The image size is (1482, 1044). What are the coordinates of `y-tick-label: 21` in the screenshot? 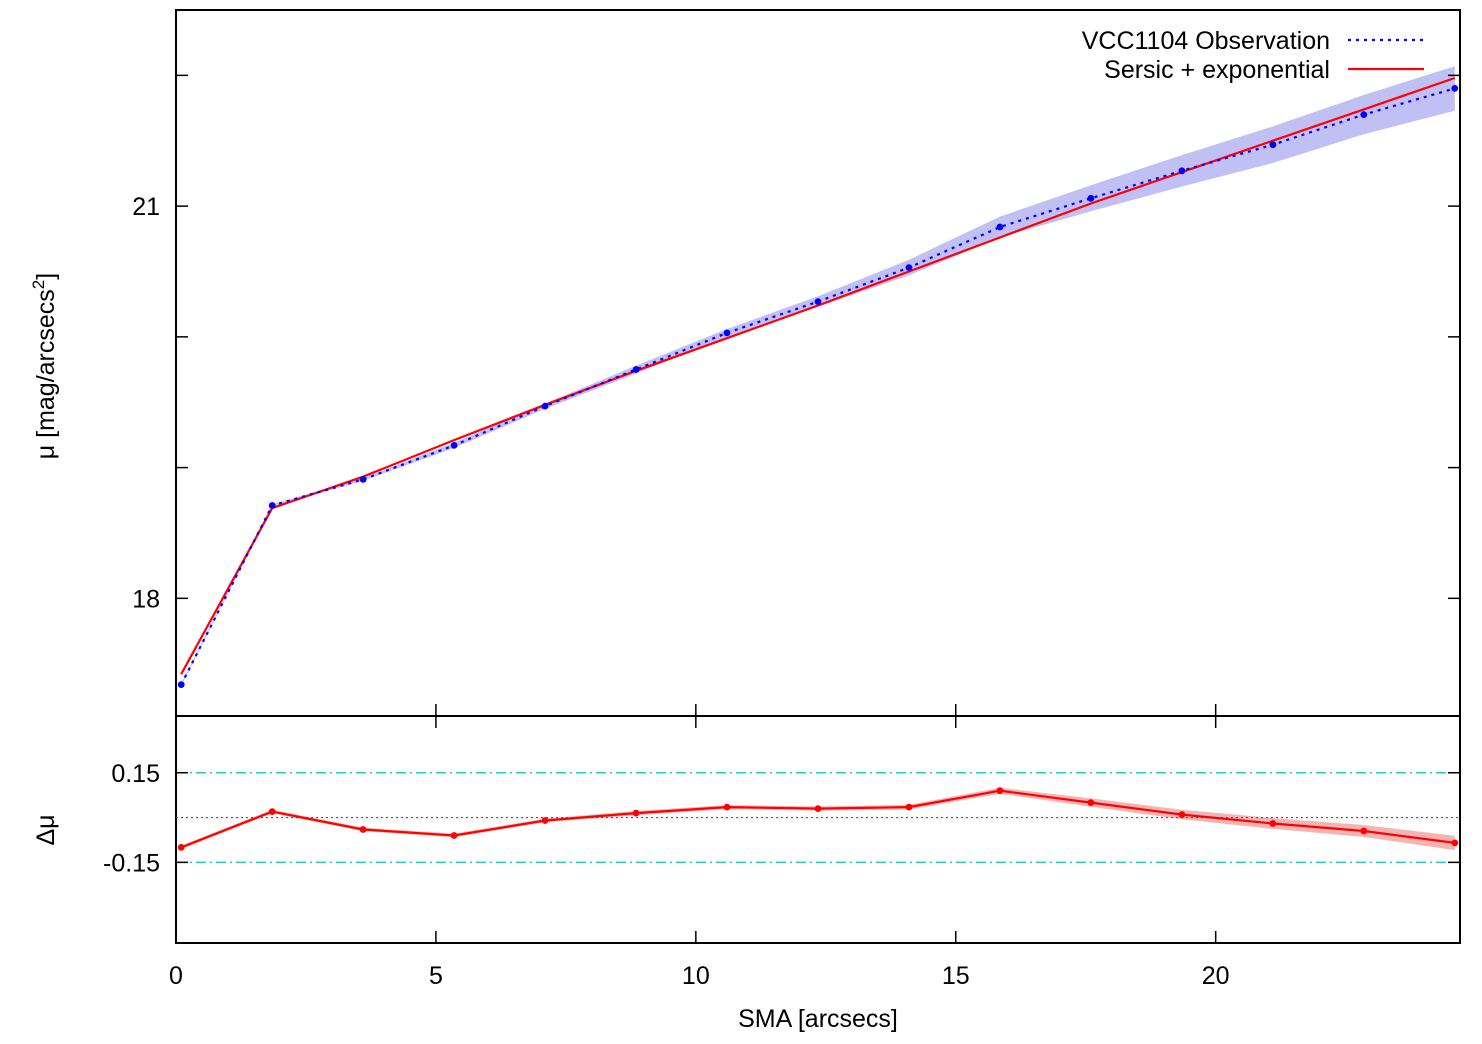 It's located at (146, 207).